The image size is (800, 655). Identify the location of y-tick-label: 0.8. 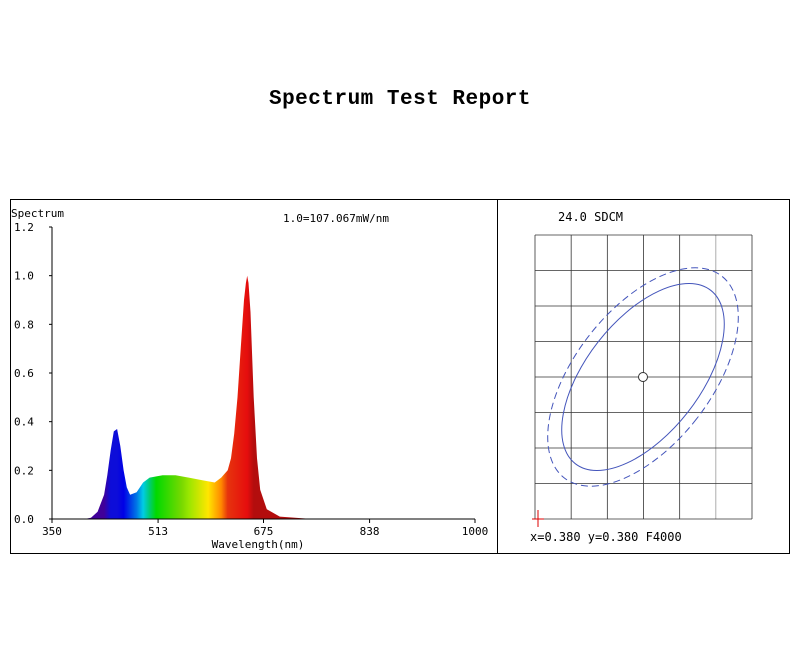
(24, 324).